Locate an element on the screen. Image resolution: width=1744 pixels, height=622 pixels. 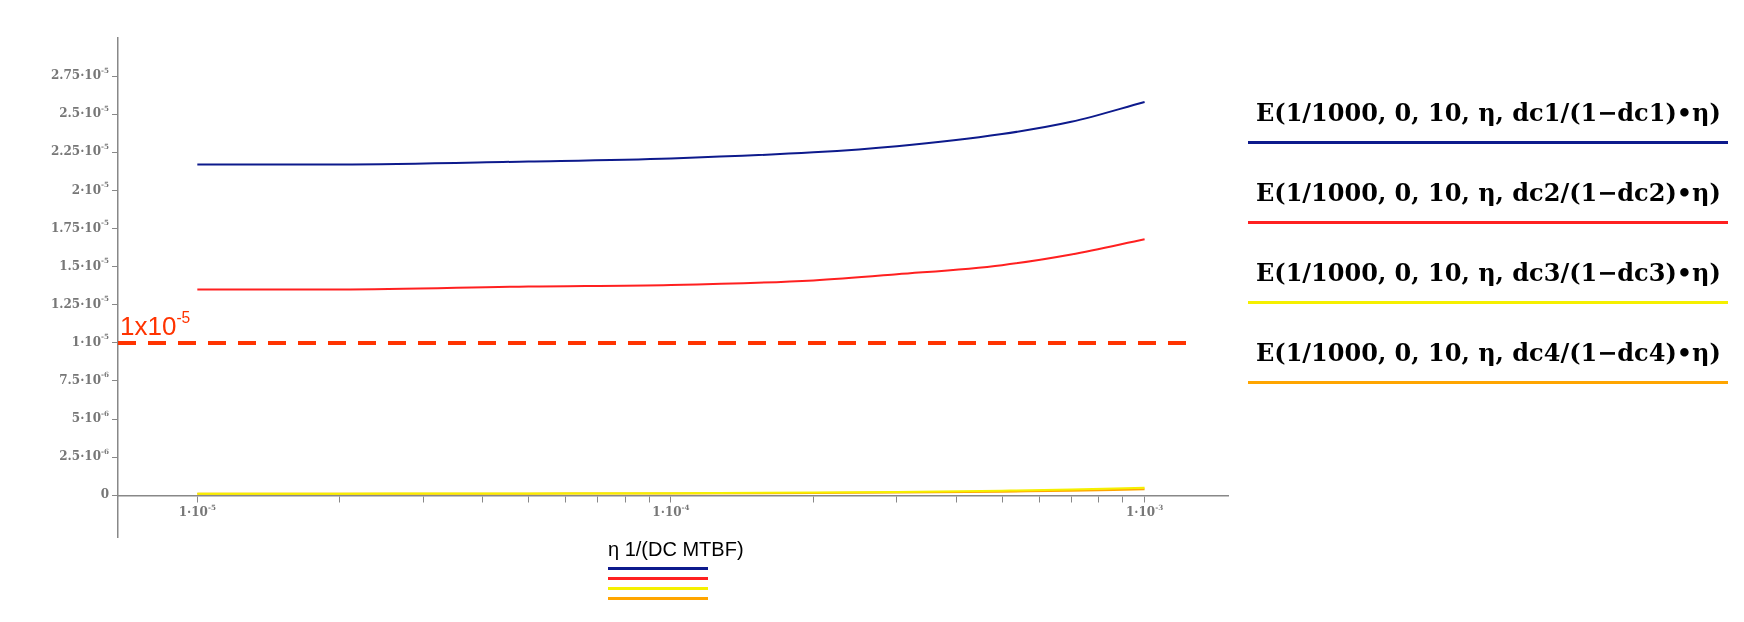
y-tick-label: 0 is located at coordinates (105, 494).